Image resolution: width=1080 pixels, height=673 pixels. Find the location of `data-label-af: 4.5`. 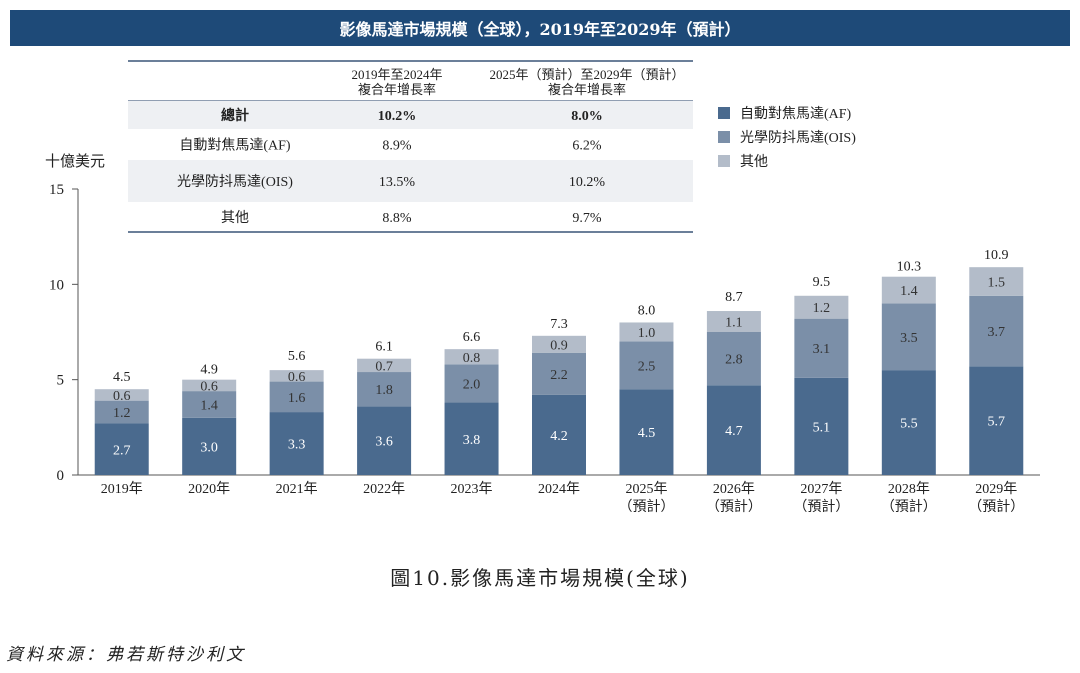

data-label-af: 4.5 is located at coordinates (647, 433).